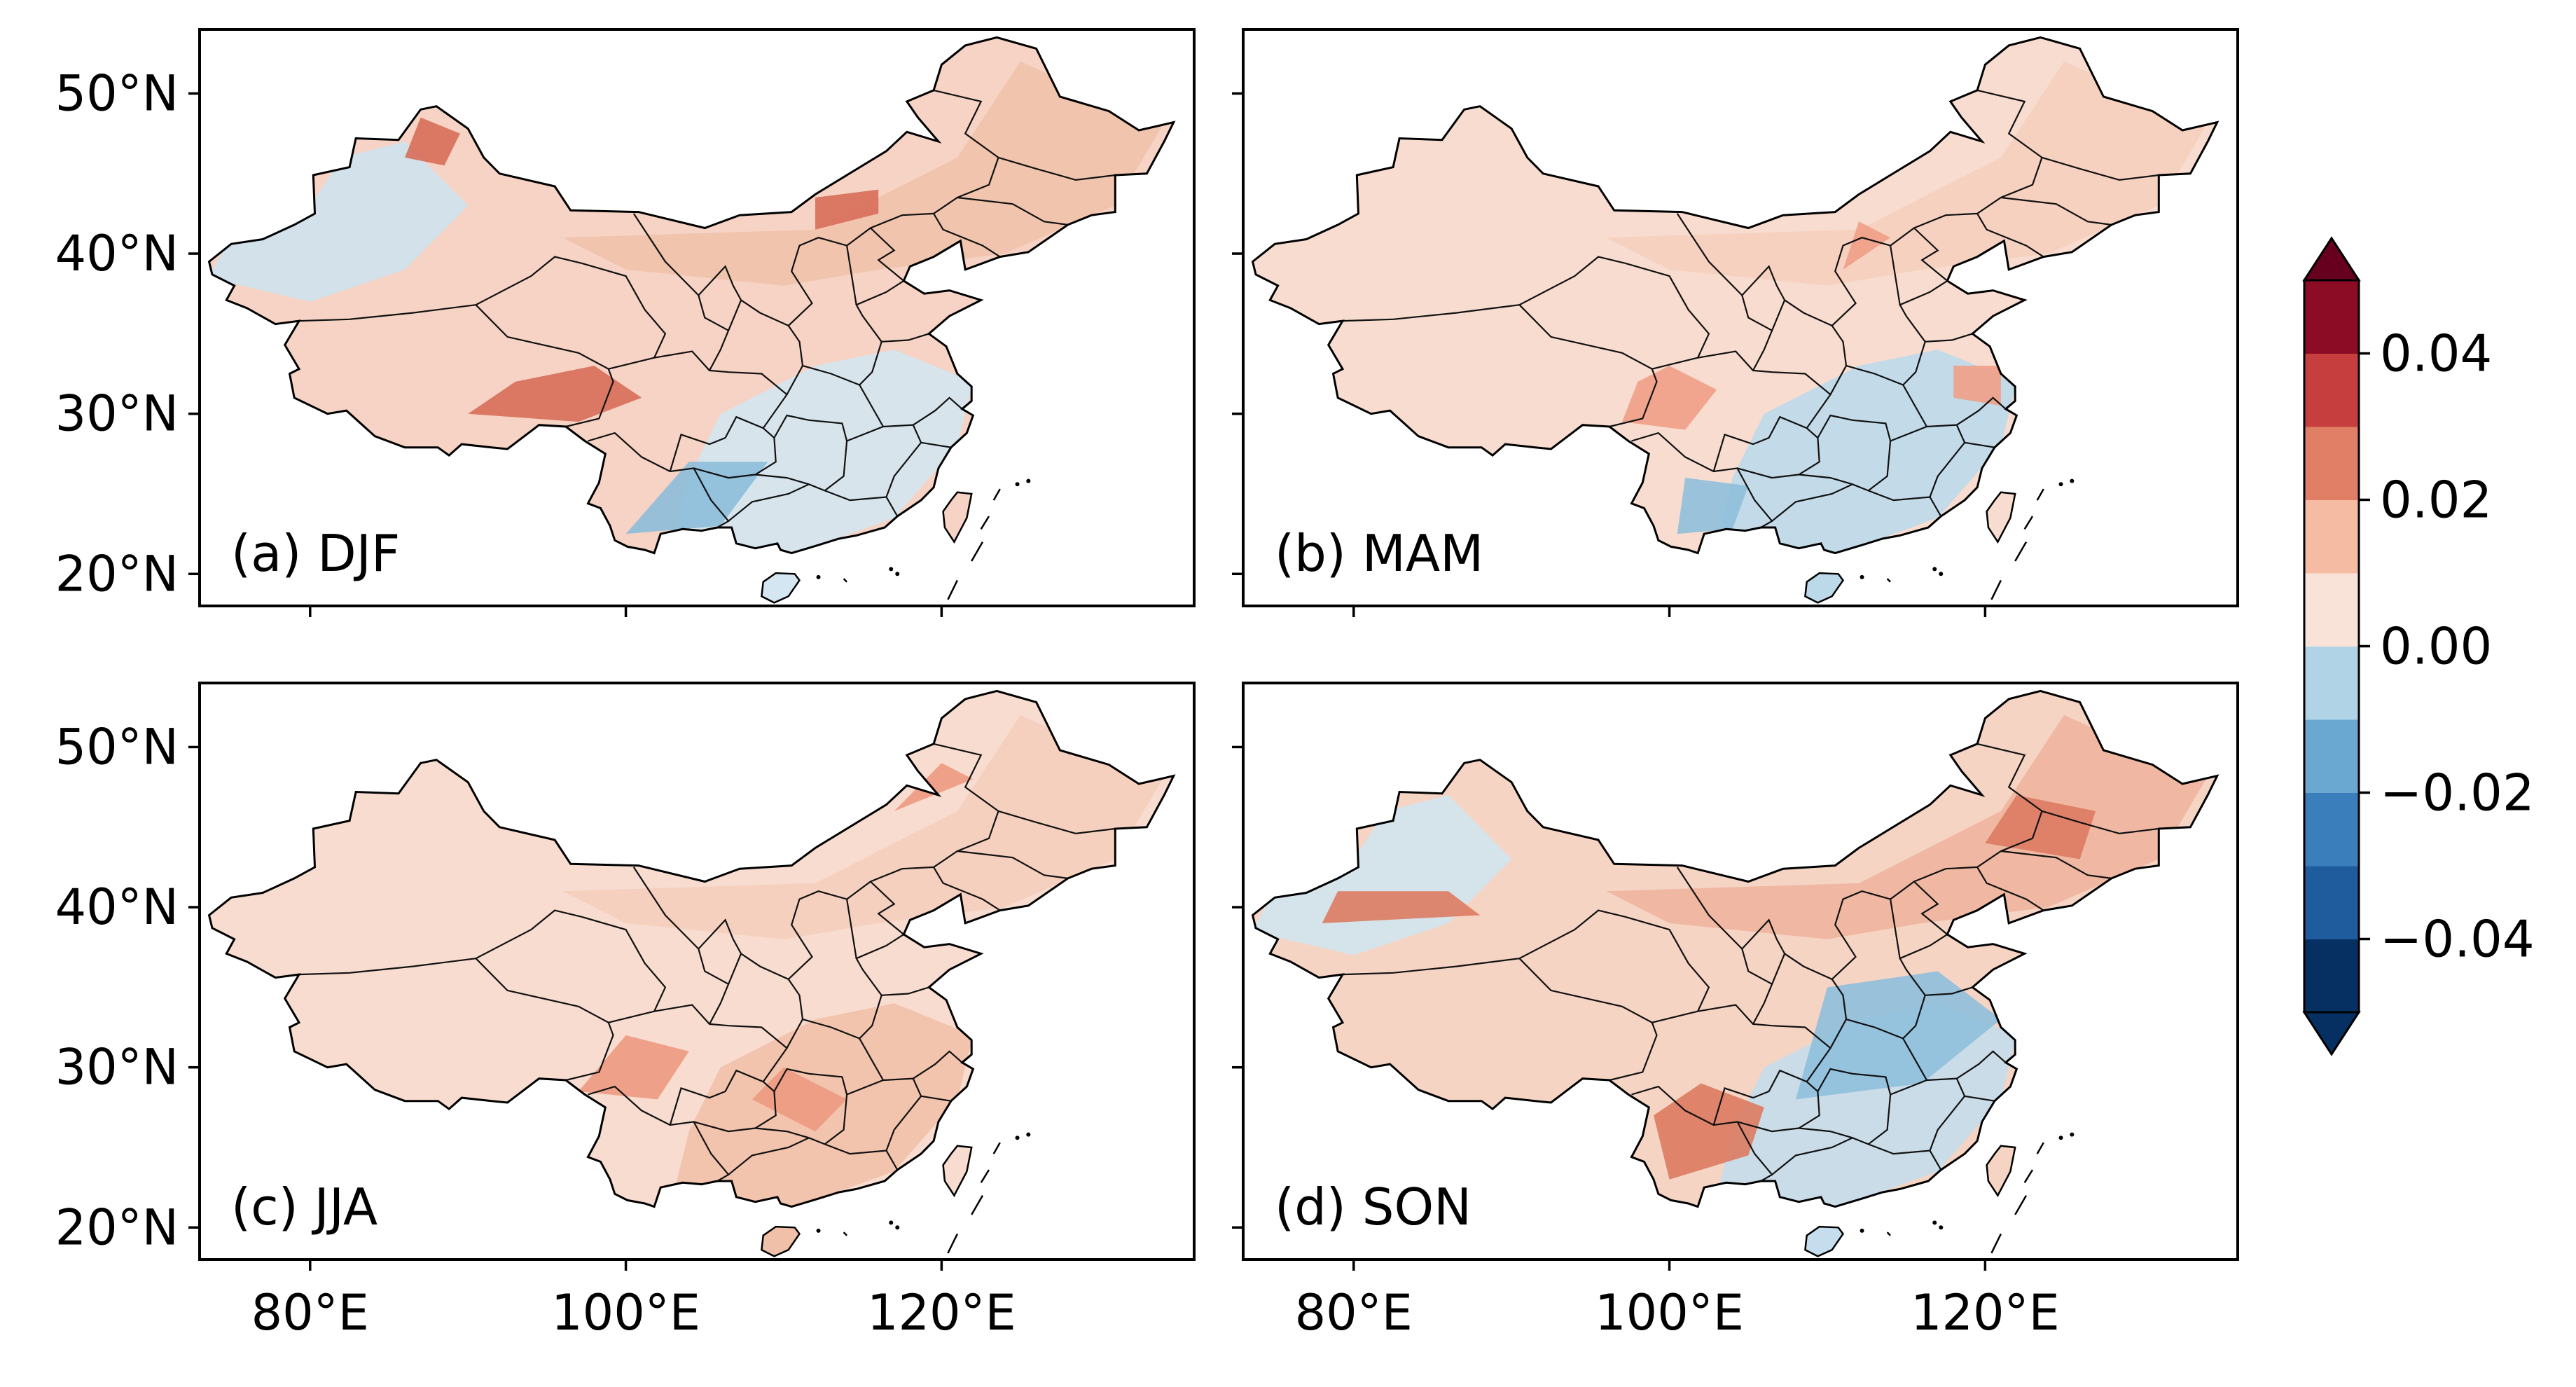 The height and width of the screenshot is (1387, 2576). What do you see at coordinates (2458, 939) in the screenshot?
I see `colorbar-tick-label: −0.04` at bounding box center [2458, 939].